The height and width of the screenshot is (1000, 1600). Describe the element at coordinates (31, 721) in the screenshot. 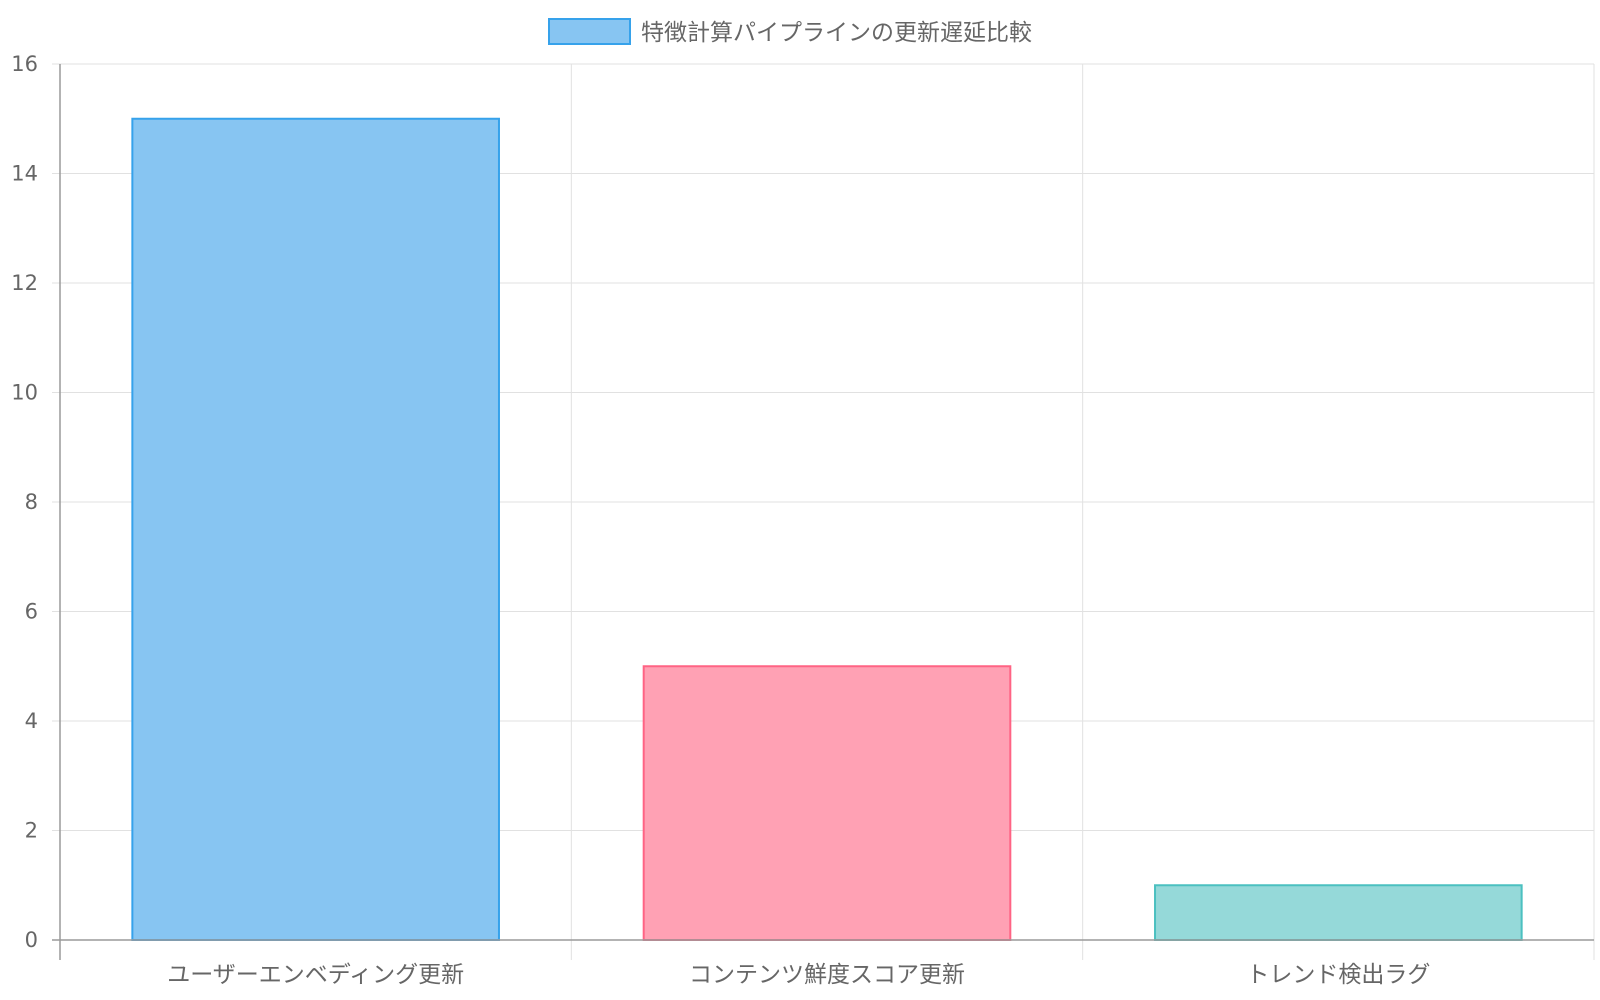

I see `y-tick-label: 4` at that location.